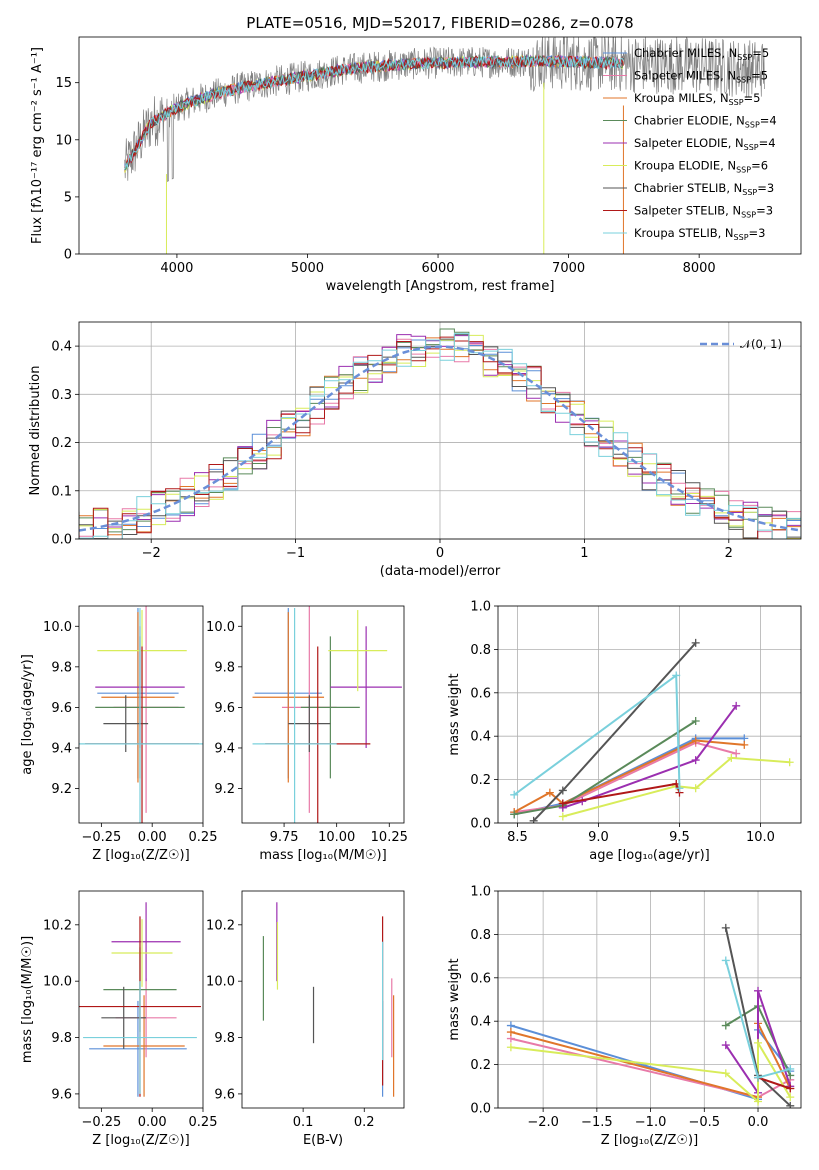 Image resolution: width=819 pixels, height=1170 pixels. What do you see at coordinates (649, 855) in the screenshot?
I see `x-axis-label: age [log₁₀(age/yr)]` at bounding box center [649, 855].